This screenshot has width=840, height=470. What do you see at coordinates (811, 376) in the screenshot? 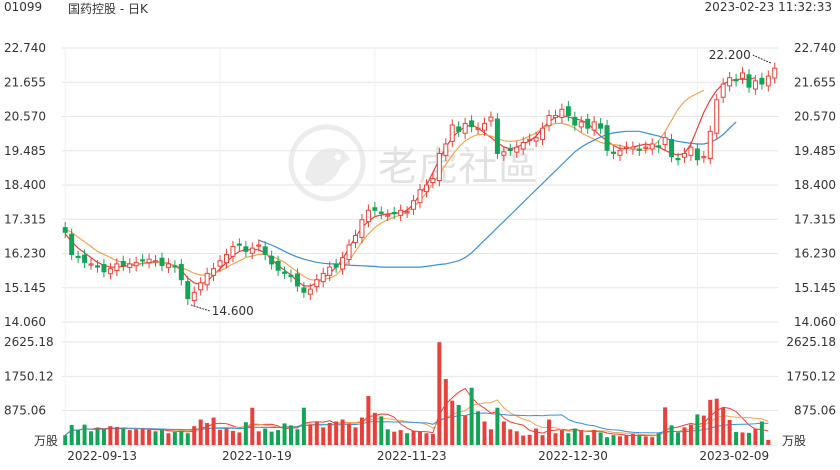
I see `volume-tick-label-right: 1750.12` at bounding box center [811, 376].